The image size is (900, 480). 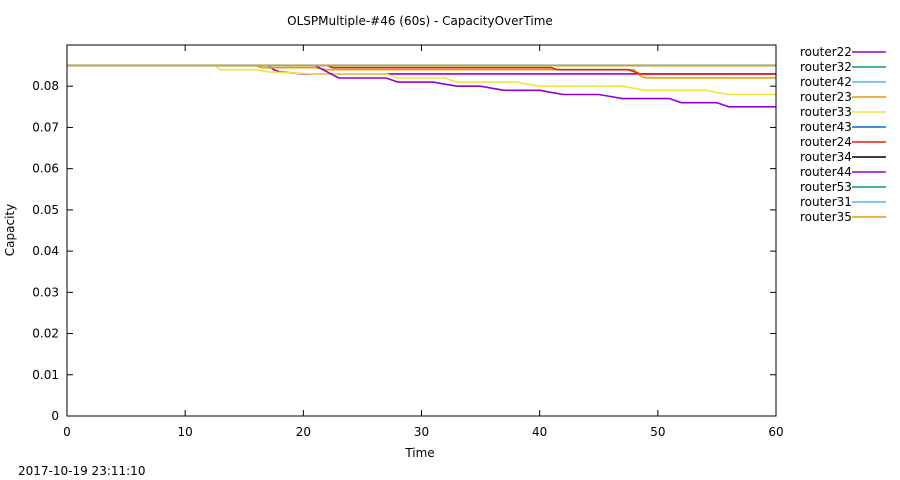 I want to click on y-tick-label: 0, so click(x=55, y=416).